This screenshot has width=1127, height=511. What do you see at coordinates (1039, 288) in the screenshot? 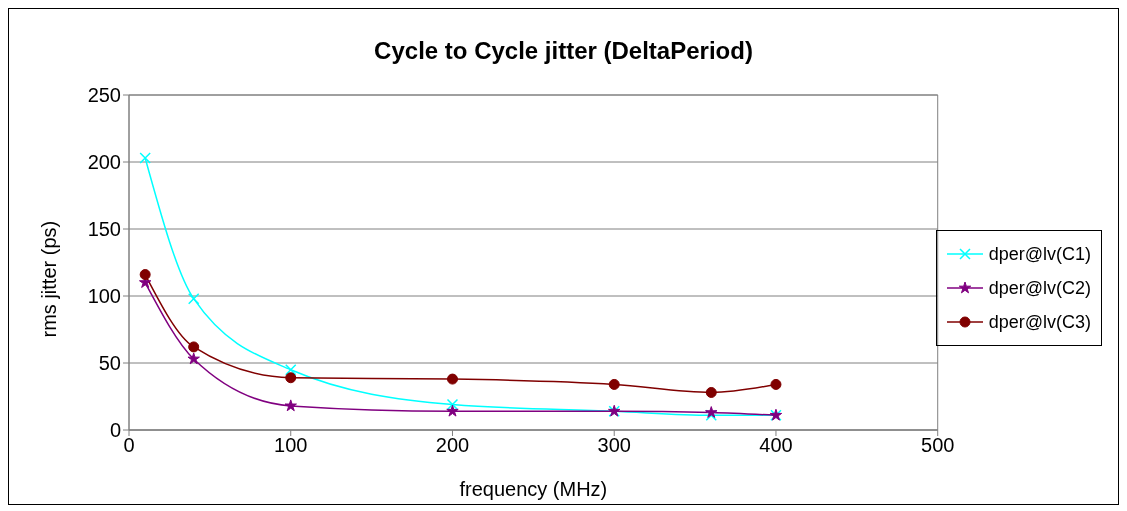
I see `legend-label: dper@lv(C2)` at bounding box center [1039, 288].